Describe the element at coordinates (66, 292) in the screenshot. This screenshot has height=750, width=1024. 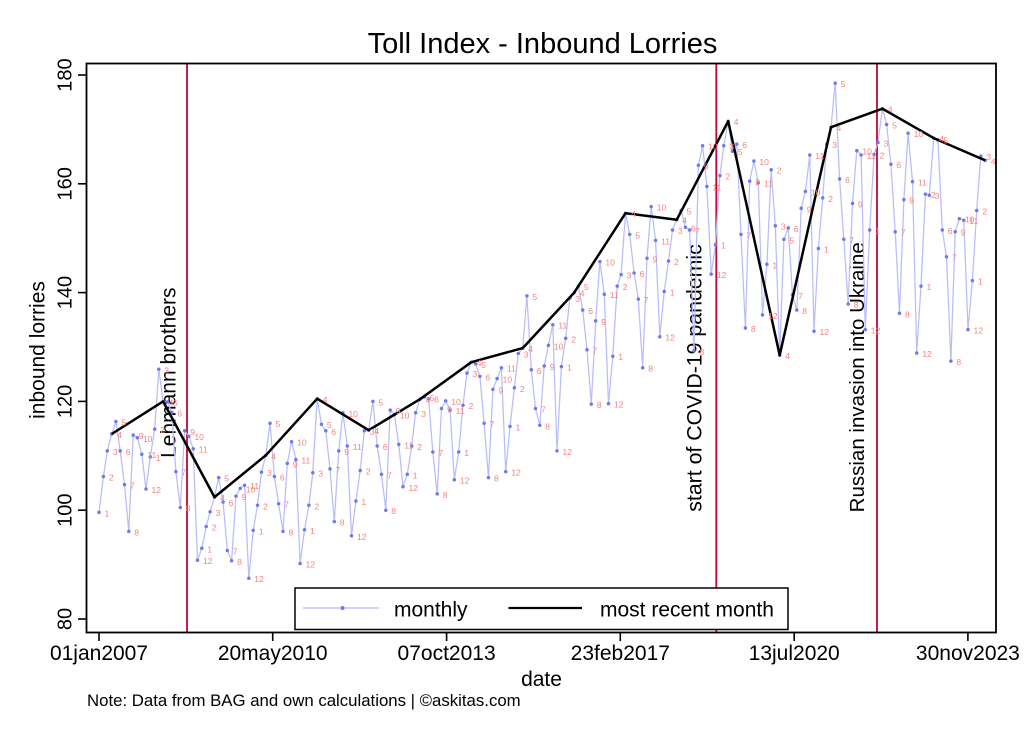
I see `svg-text: 140` at that location.